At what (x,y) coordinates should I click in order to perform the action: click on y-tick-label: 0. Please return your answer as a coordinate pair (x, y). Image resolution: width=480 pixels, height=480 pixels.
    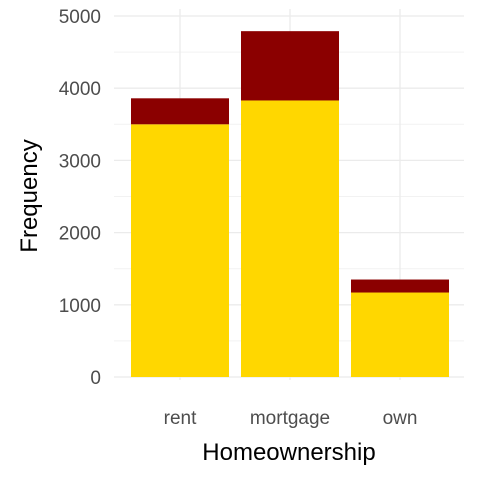
    Looking at the image, I should click on (95, 378).